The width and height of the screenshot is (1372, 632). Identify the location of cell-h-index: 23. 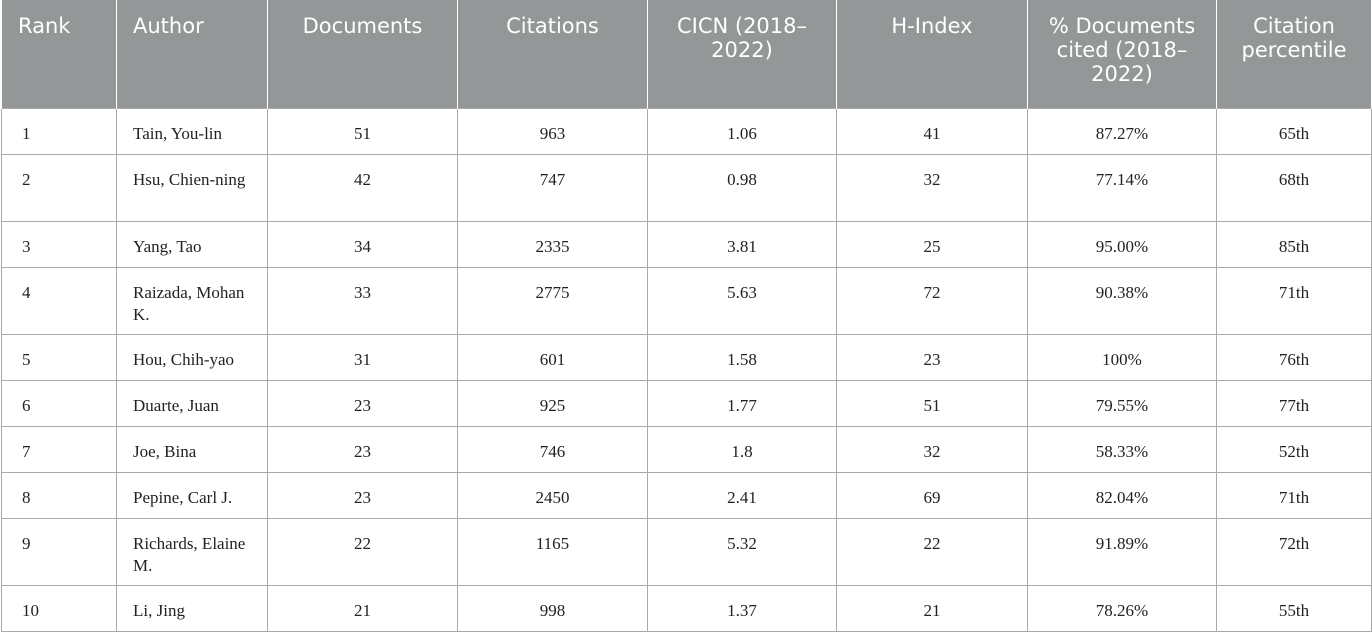
(932, 357).